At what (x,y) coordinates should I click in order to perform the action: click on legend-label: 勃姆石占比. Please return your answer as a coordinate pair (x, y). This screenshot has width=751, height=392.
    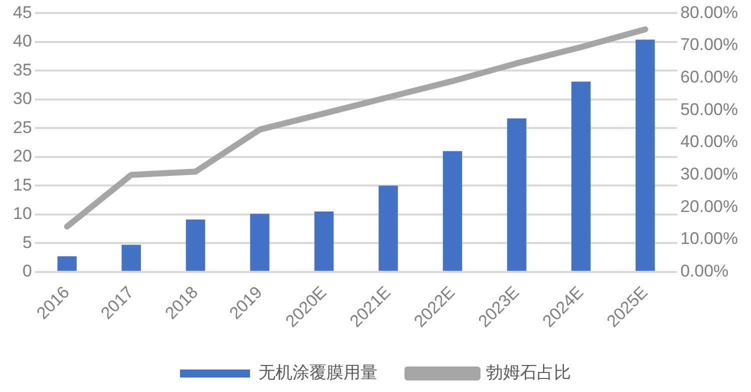
    Looking at the image, I should click on (528, 372).